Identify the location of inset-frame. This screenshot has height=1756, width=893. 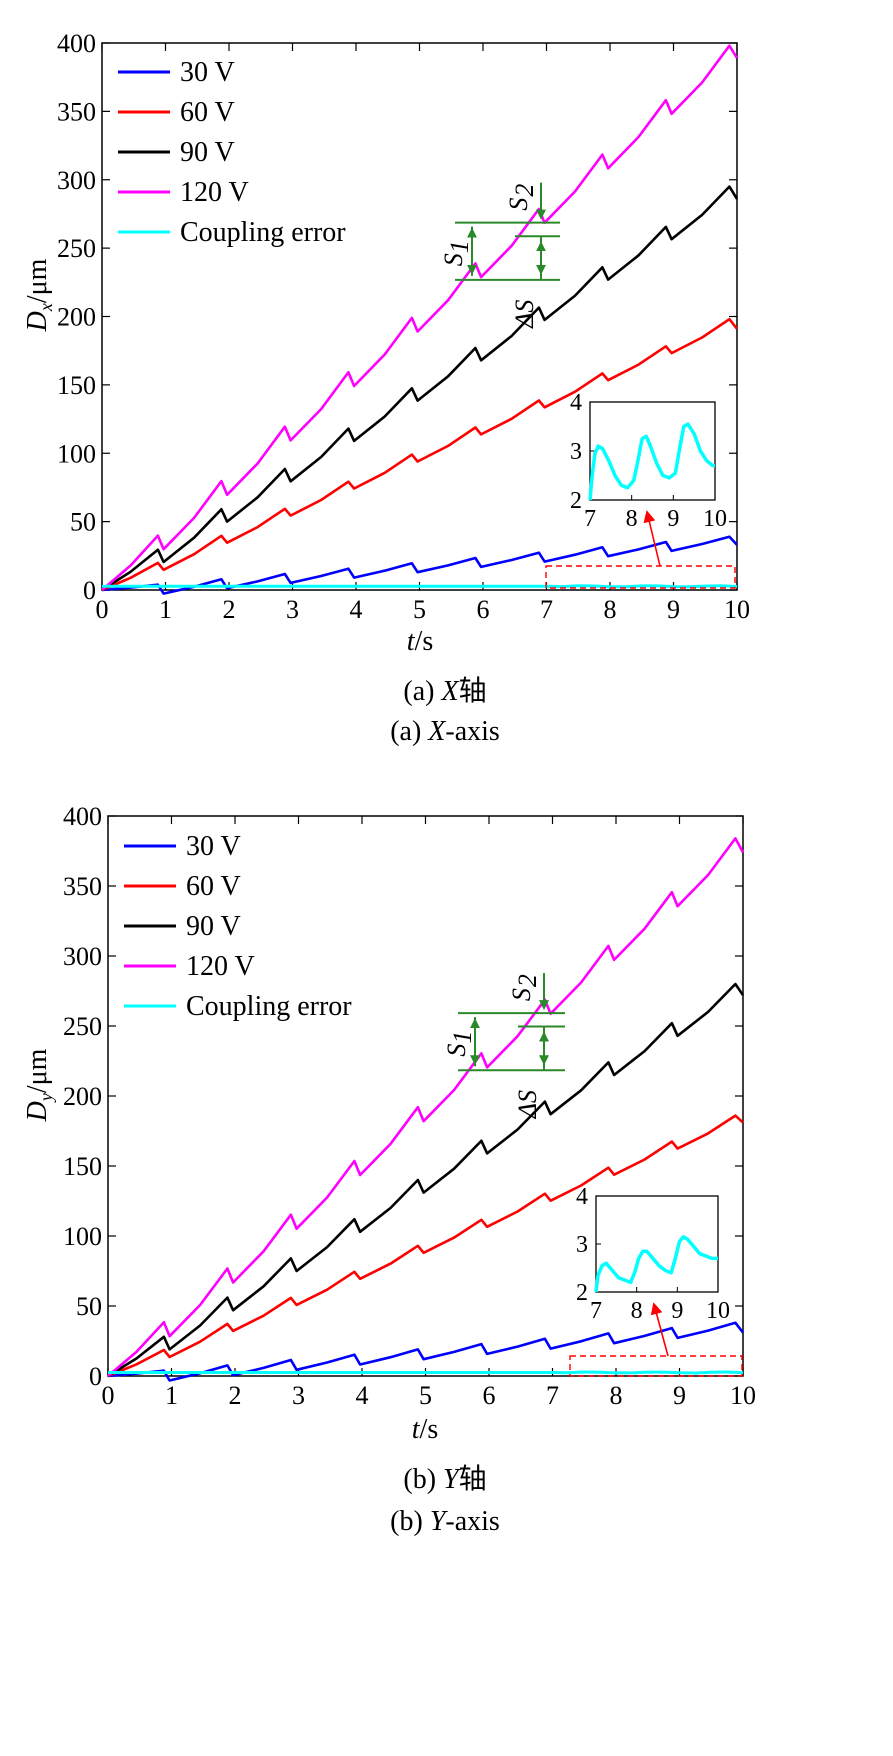
(657, 1244).